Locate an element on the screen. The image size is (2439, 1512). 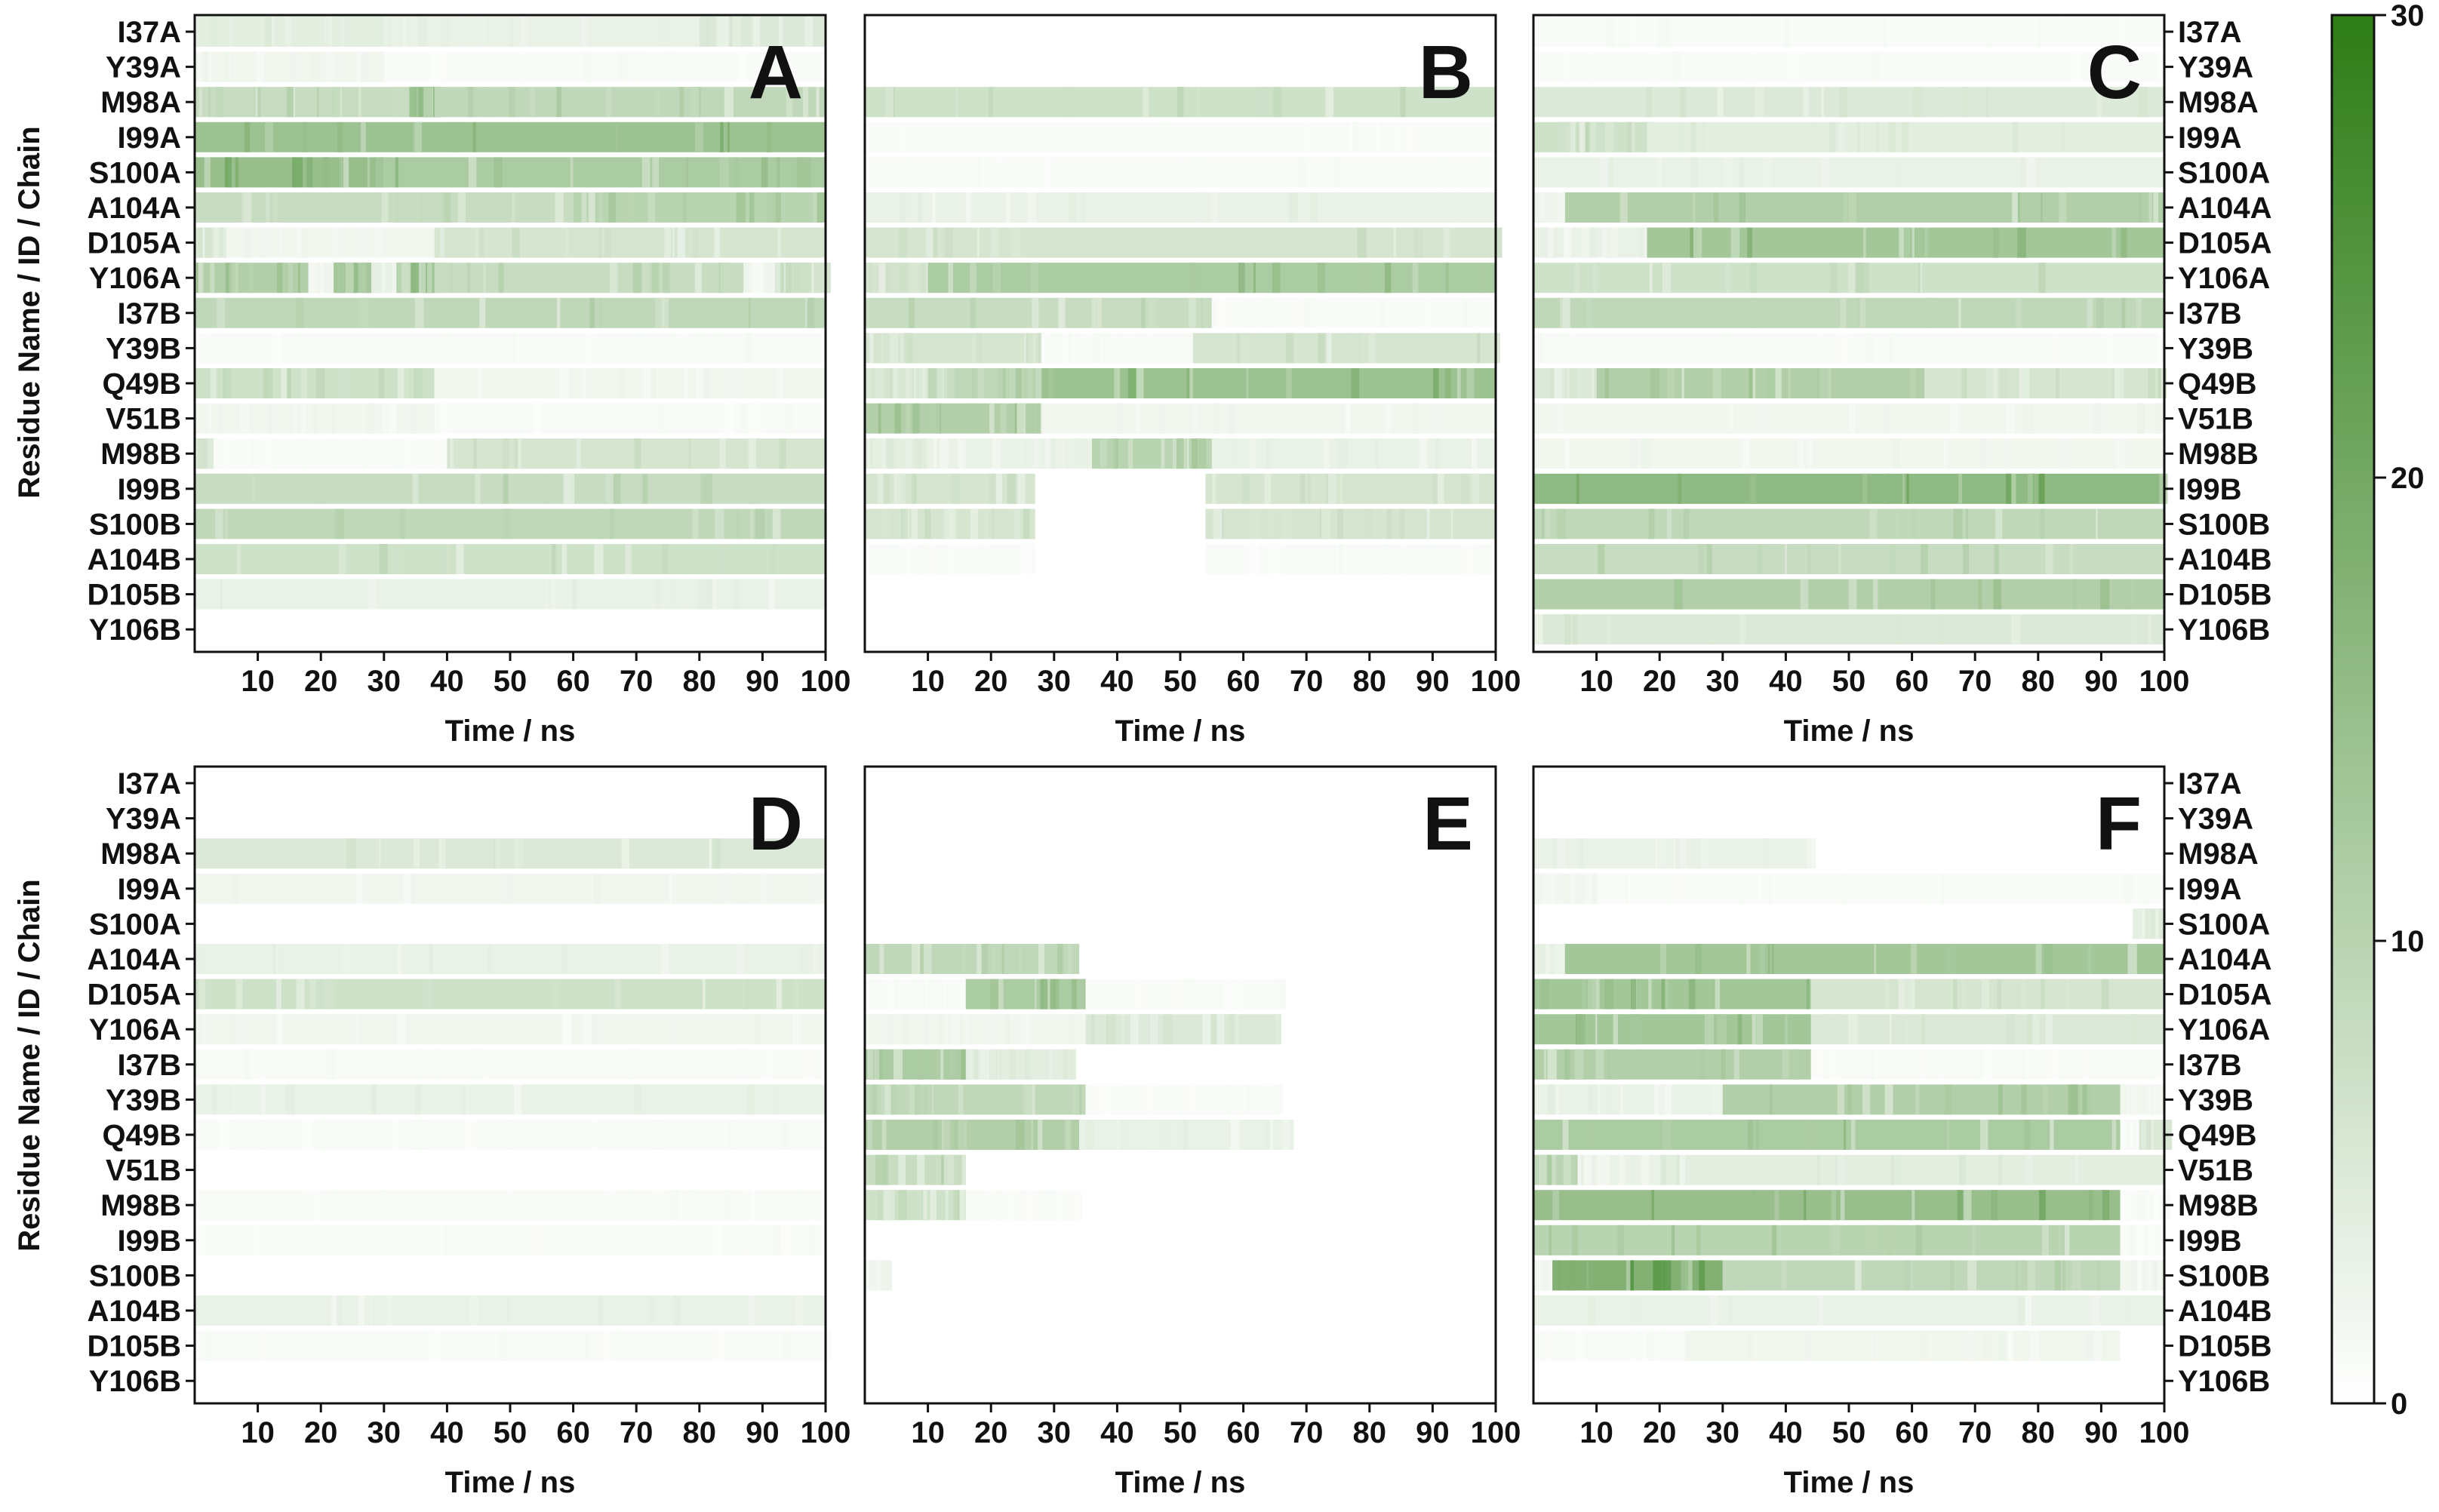
heatmap-row-D-Y39B is located at coordinates (510, 1099).